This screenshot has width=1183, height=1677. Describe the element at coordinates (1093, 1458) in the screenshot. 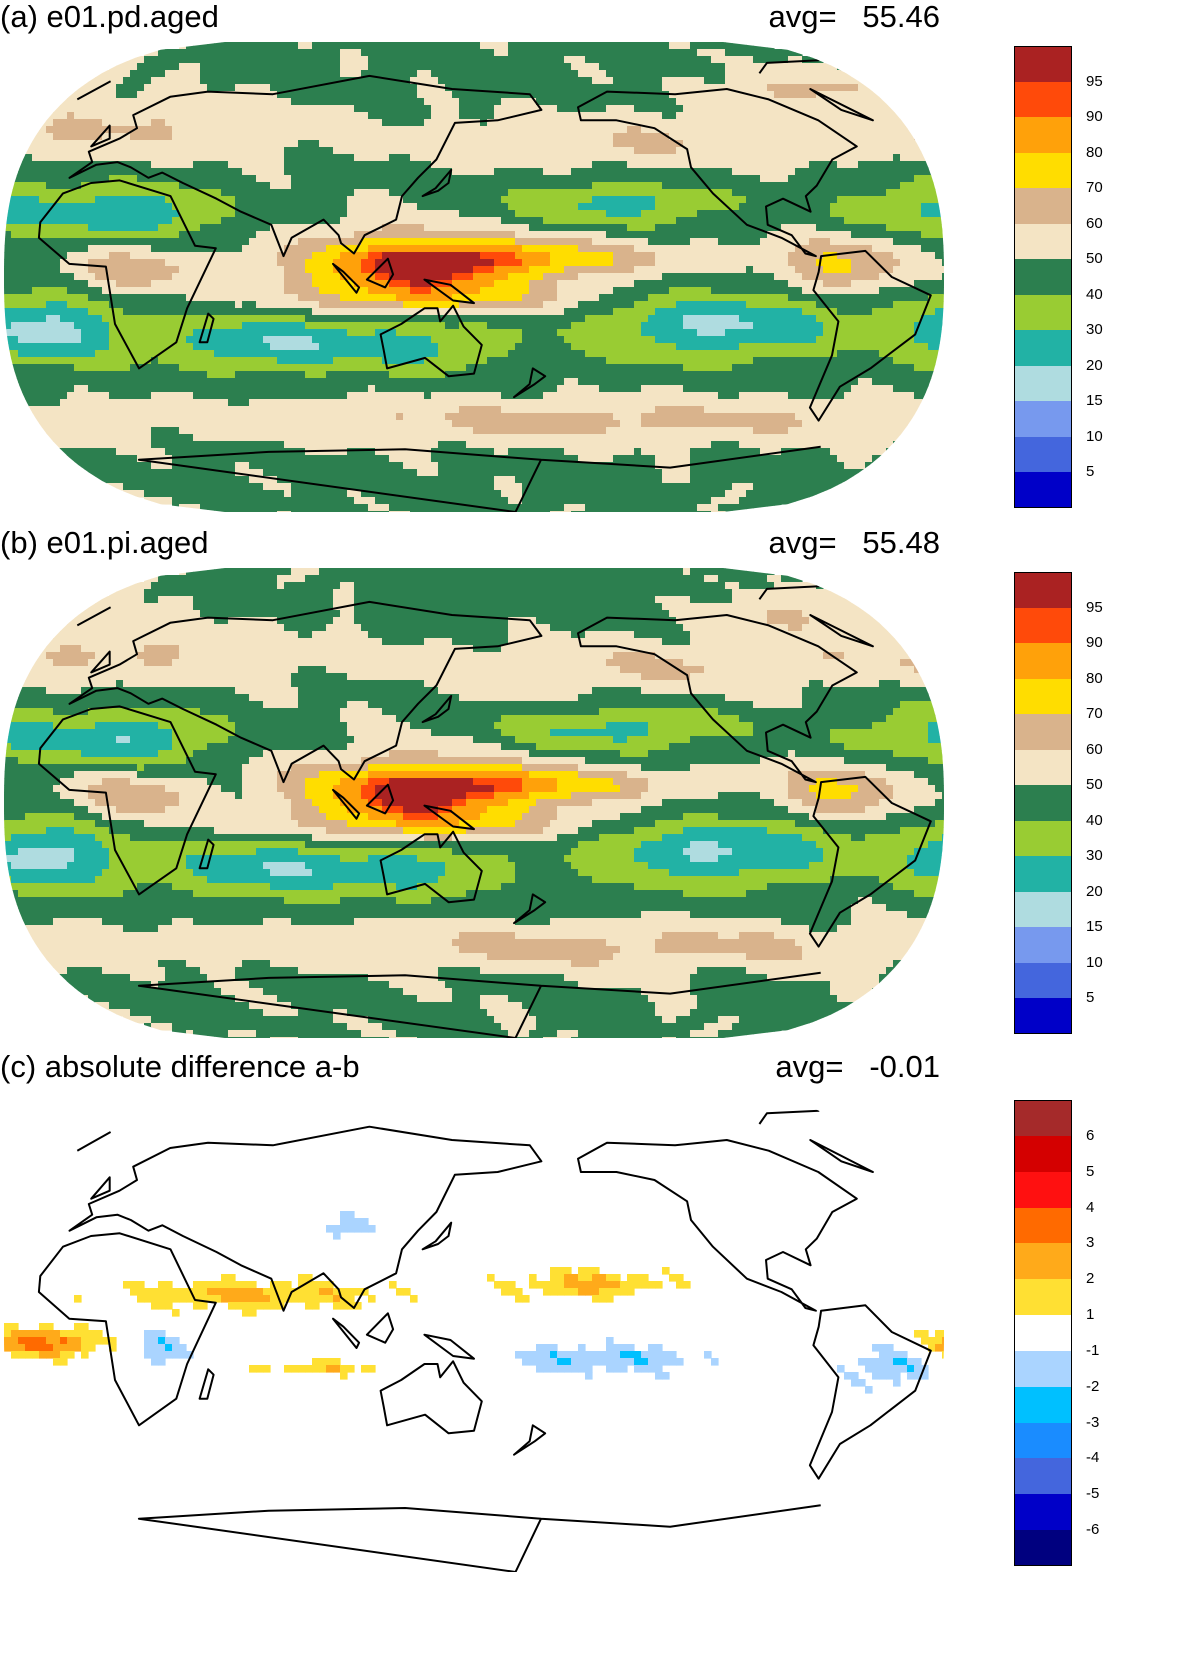

I see `colorbar-label: -4` at that location.